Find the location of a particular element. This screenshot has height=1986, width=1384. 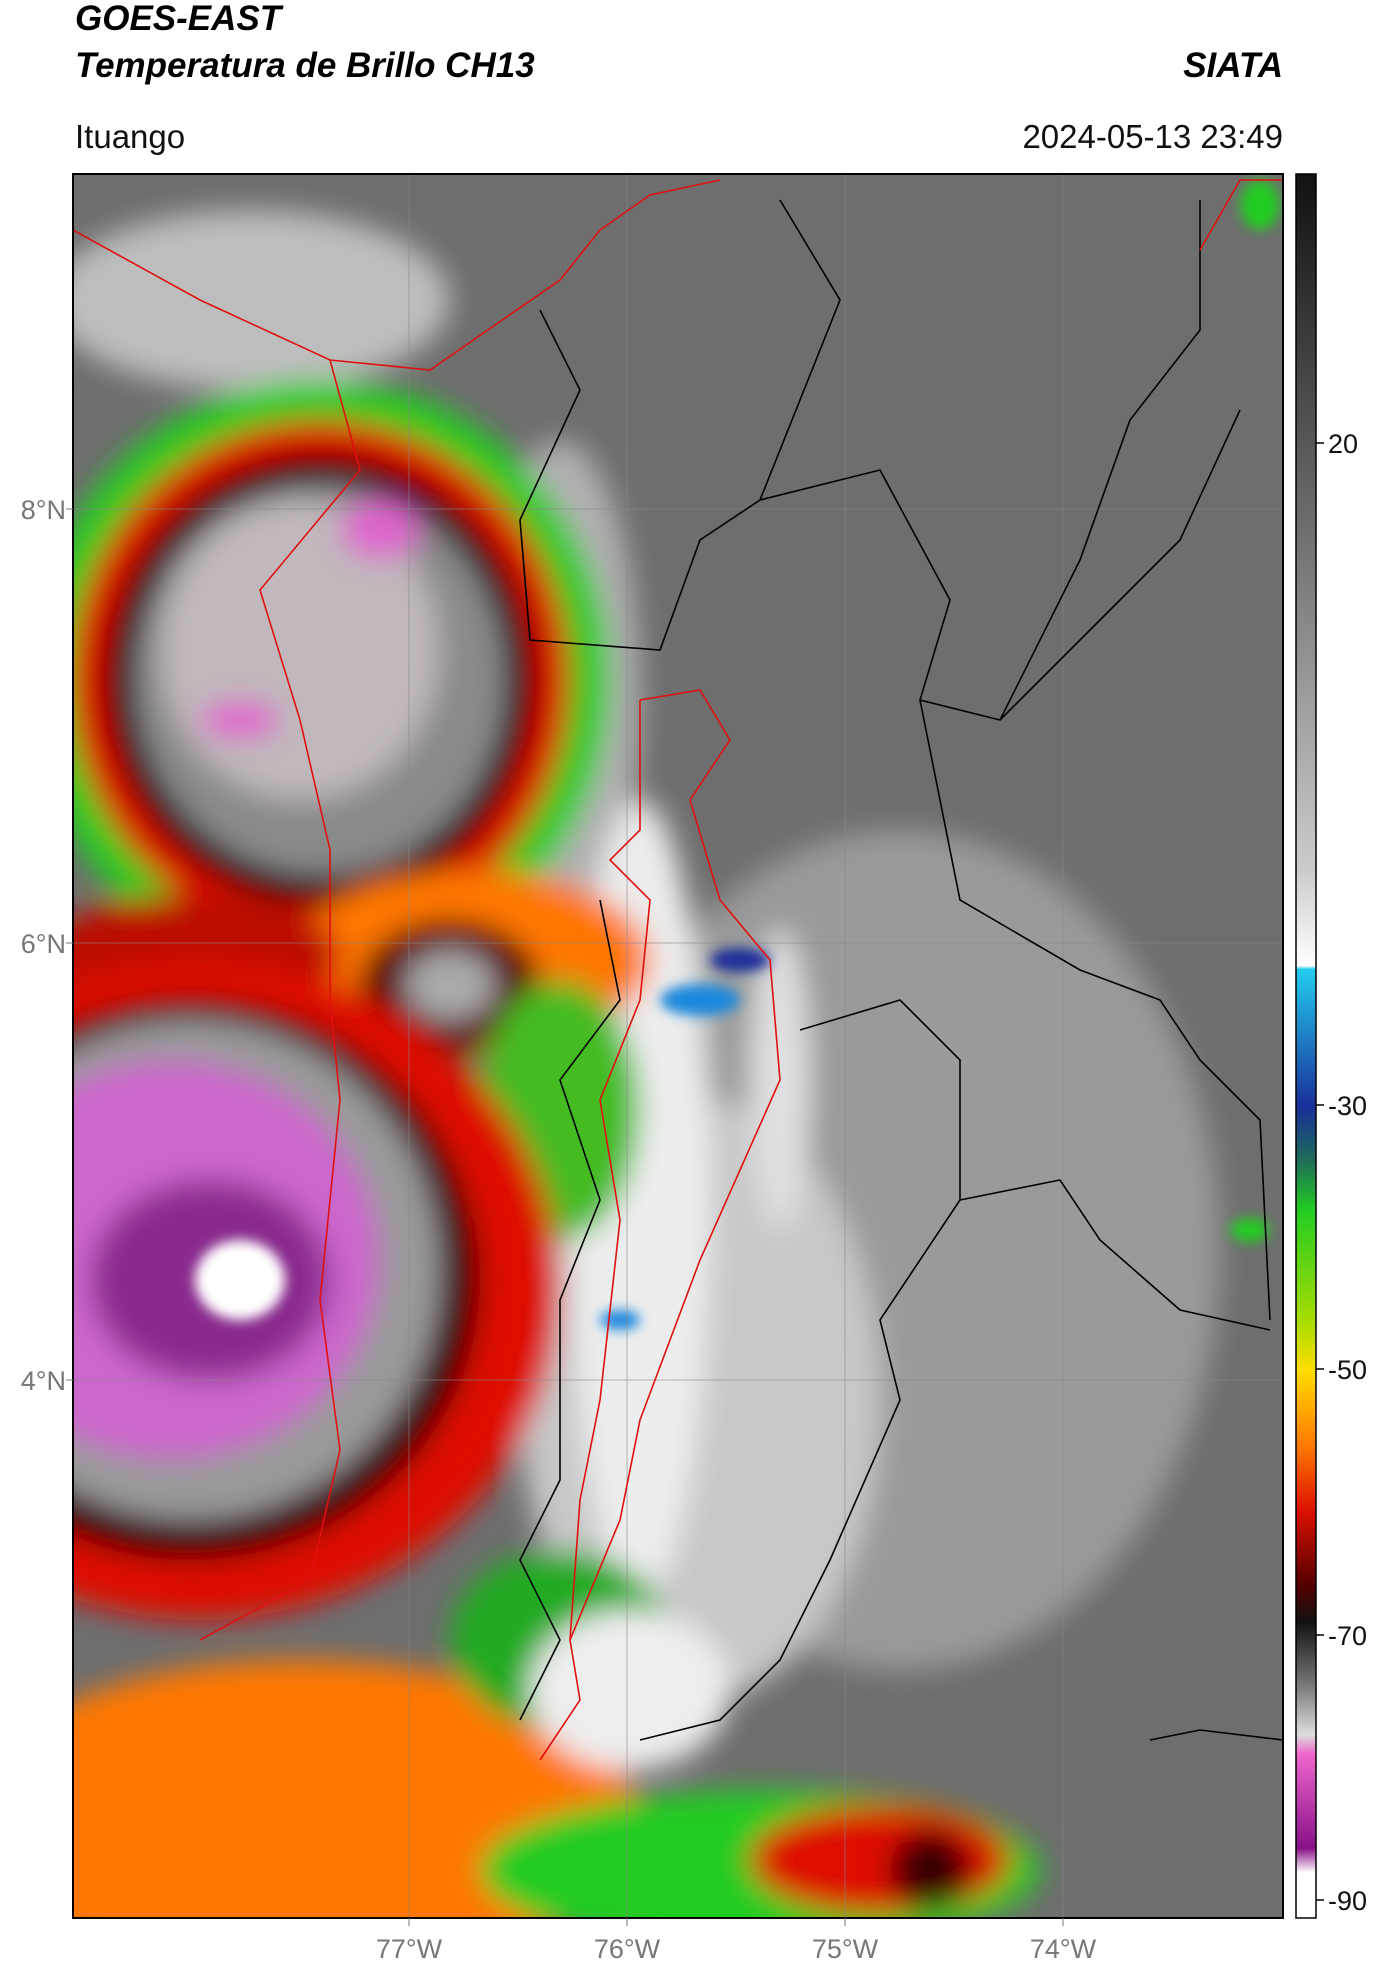

source: SIATA is located at coordinates (1233, 65).